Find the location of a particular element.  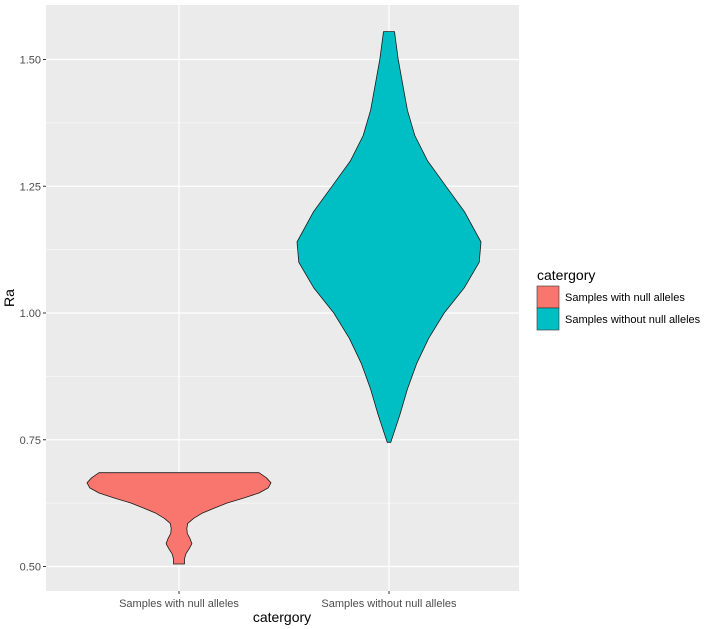

y-tick-label: 1.50 is located at coordinates (30, 61).